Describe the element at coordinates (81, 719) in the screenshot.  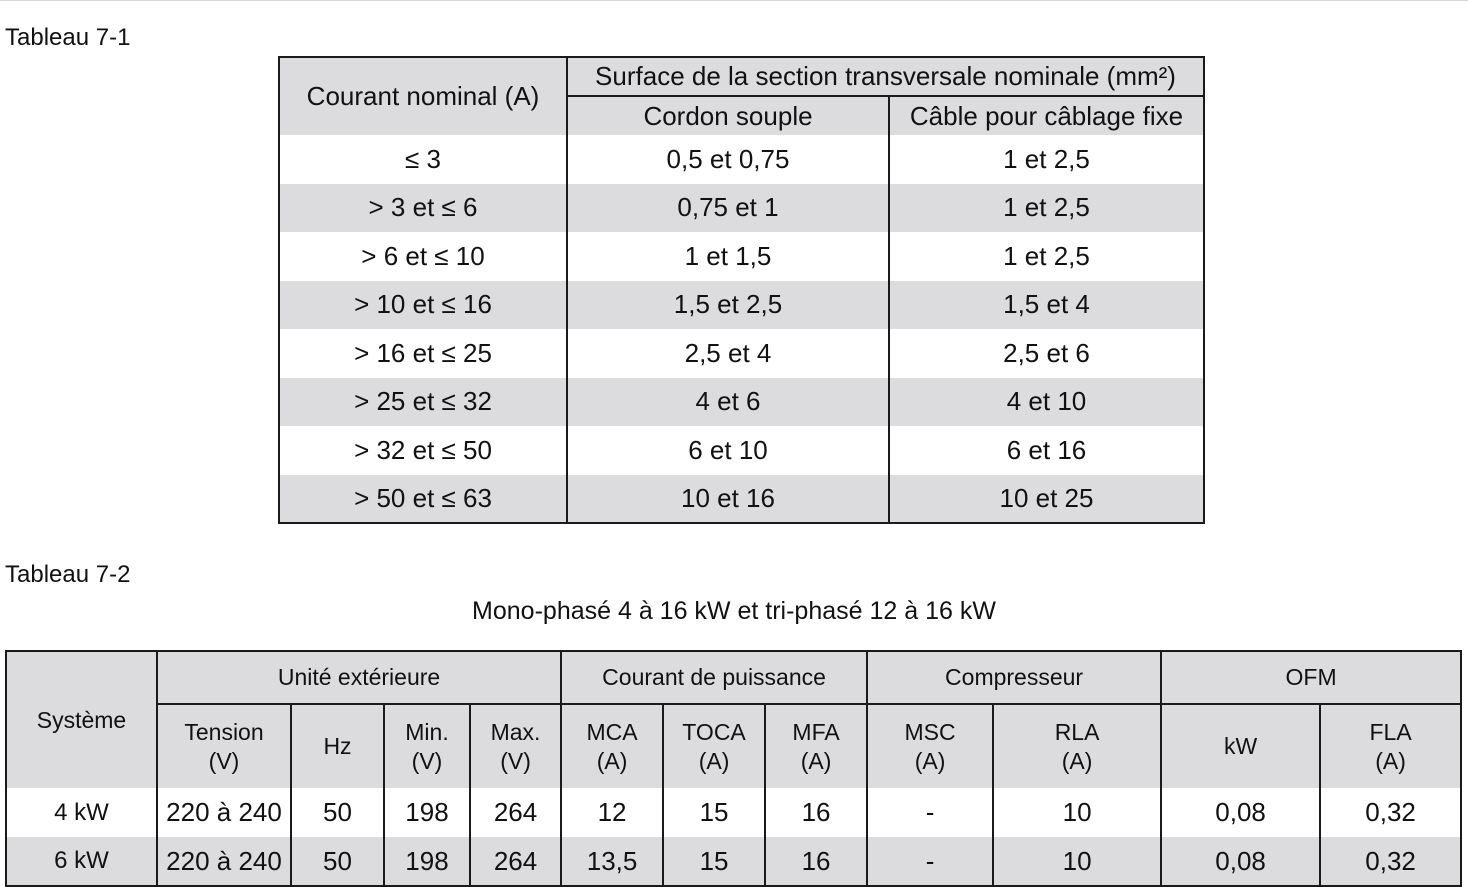
I see `header-systeme: Système` at that location.